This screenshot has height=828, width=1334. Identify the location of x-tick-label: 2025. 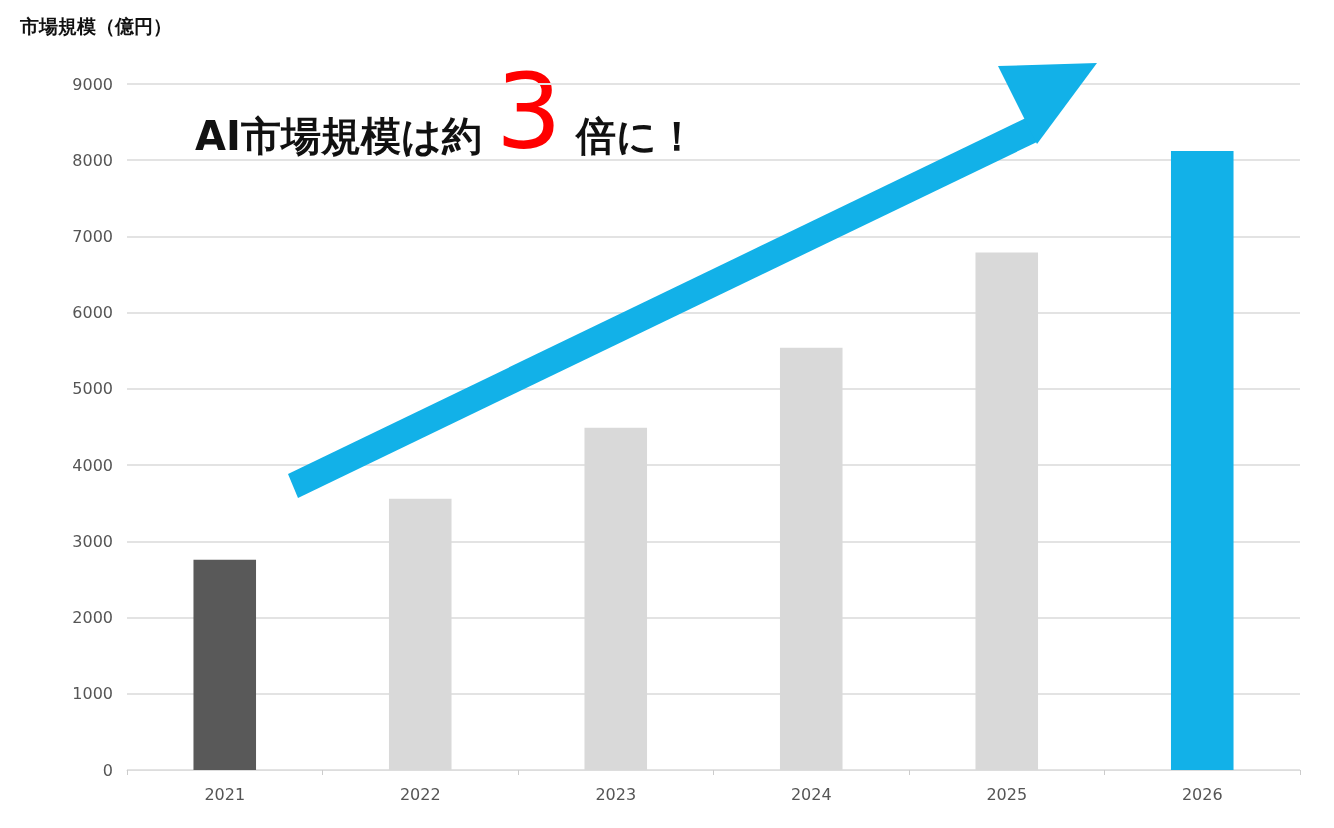
(1007, 794).